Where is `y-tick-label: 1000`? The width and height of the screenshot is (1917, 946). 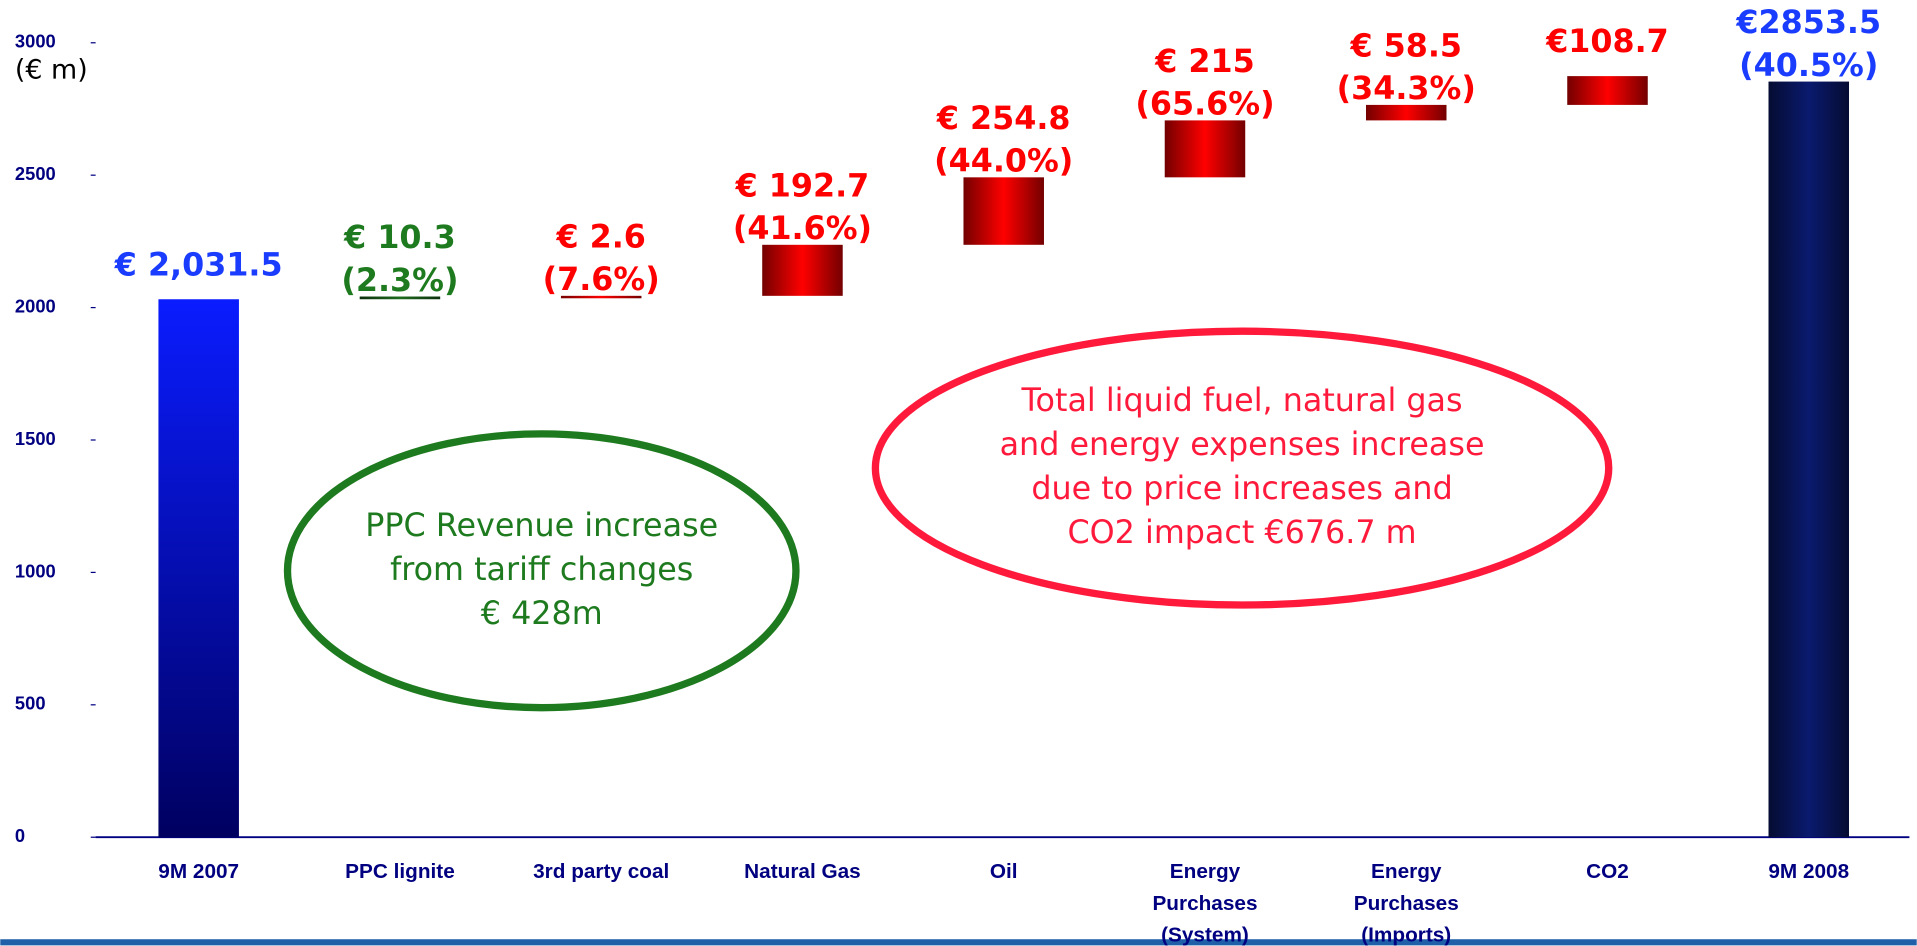 y-tick-label: 1000 is located at coordinates (35, 570).